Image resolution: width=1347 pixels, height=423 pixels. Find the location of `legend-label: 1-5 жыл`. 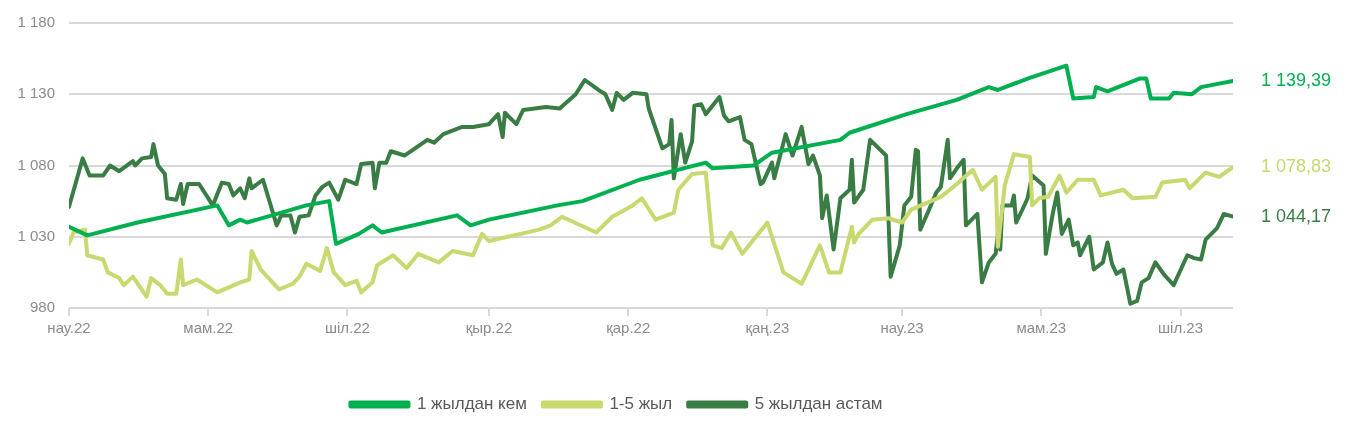

legend-label: 1-5 жыл is located at coordinates (641, 404).